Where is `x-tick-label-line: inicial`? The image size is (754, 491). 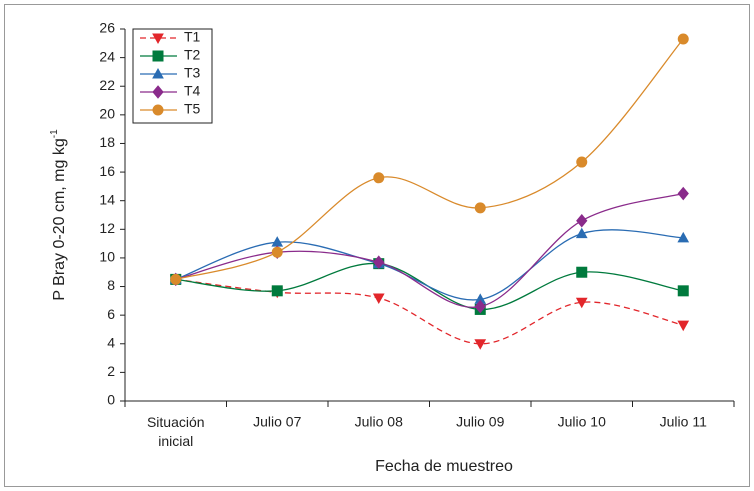
x-tick-label-line: inicial is located at coordinates (175, 441).